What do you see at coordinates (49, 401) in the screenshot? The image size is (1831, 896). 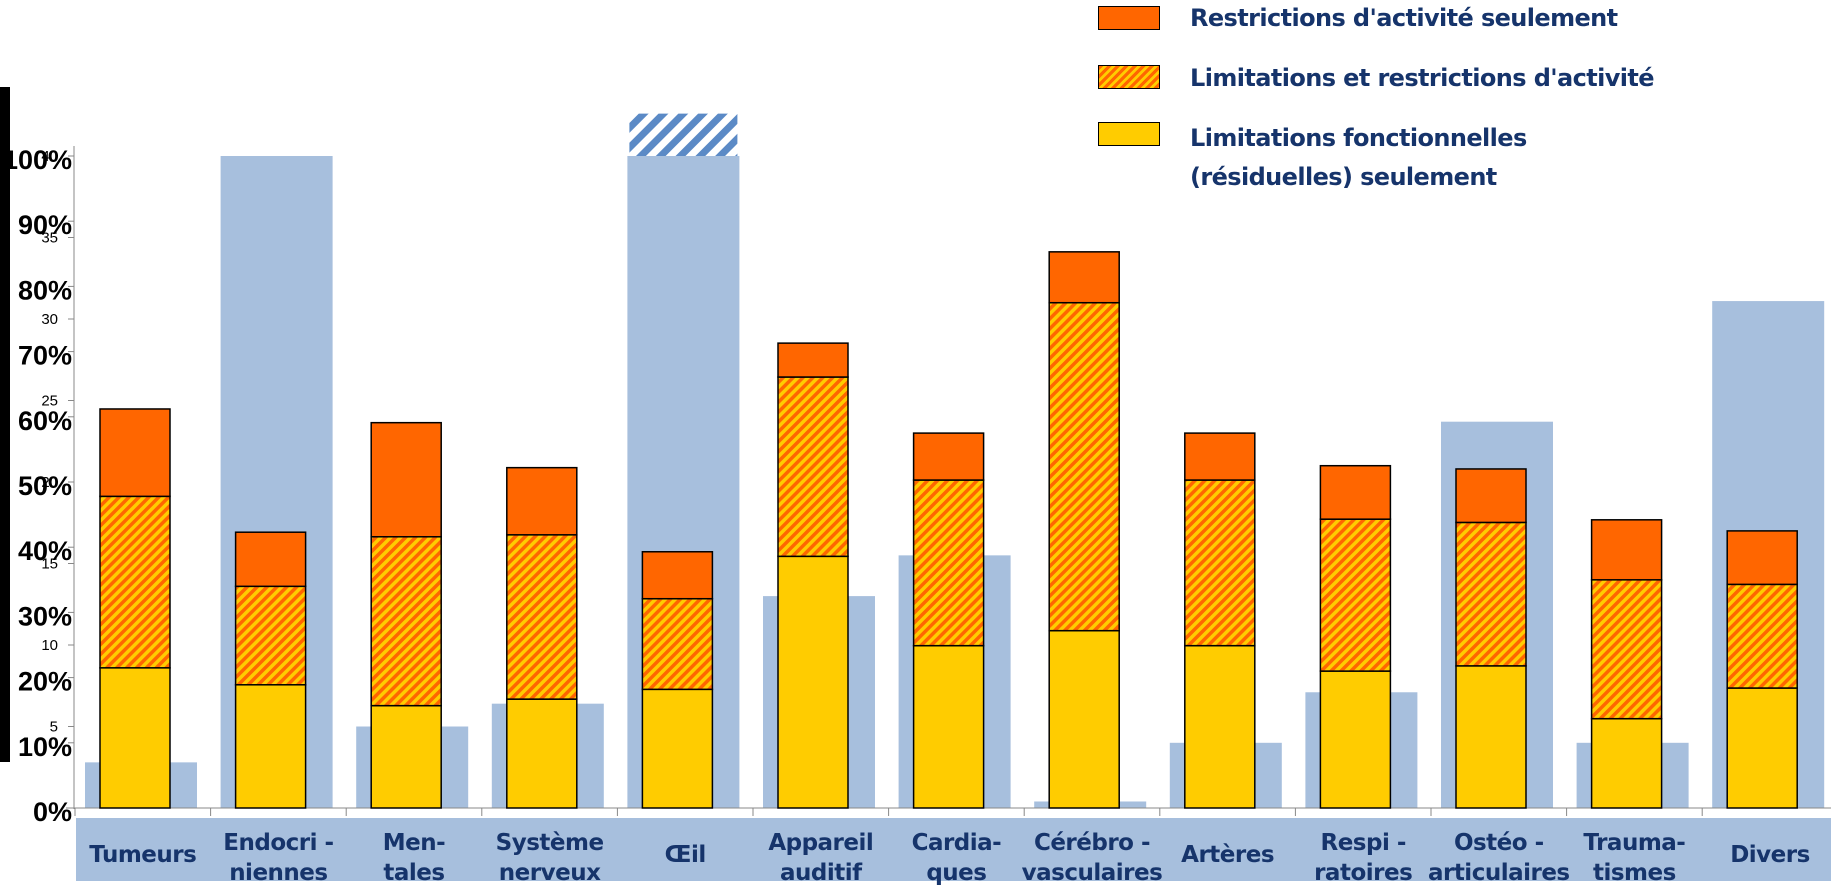 I see `secondary-tick-label: 25` at bounding box center [49, 401].